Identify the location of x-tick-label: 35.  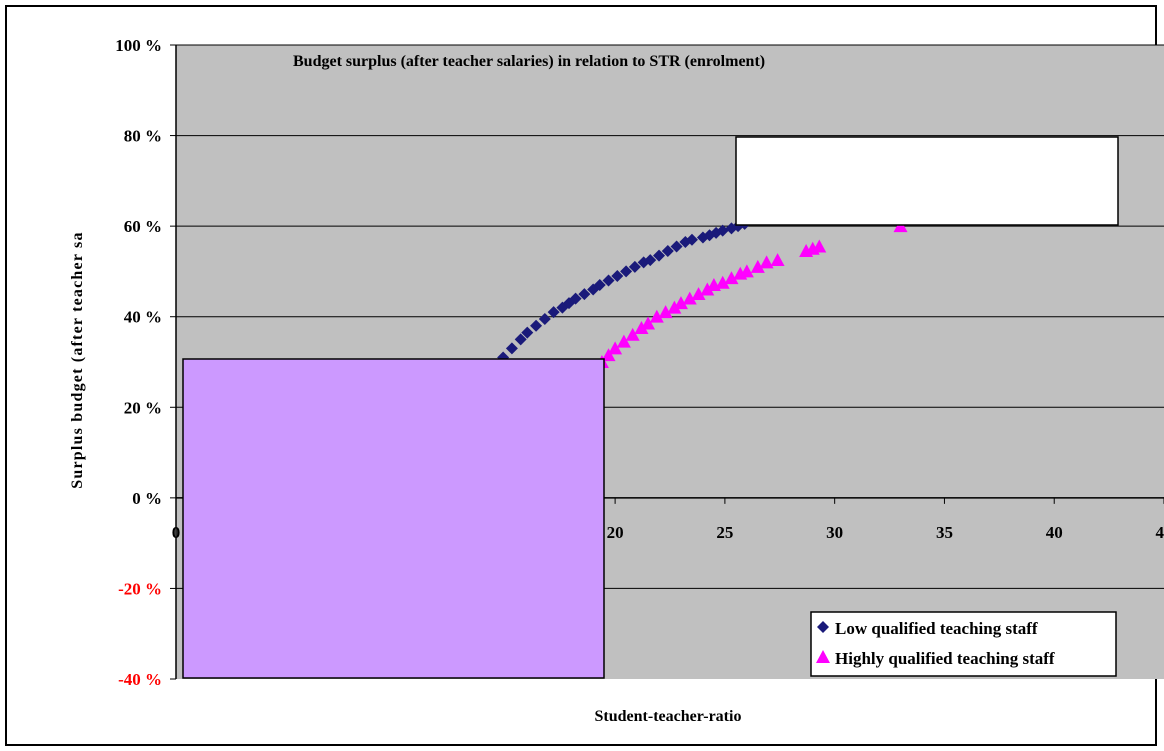
(944, 532).